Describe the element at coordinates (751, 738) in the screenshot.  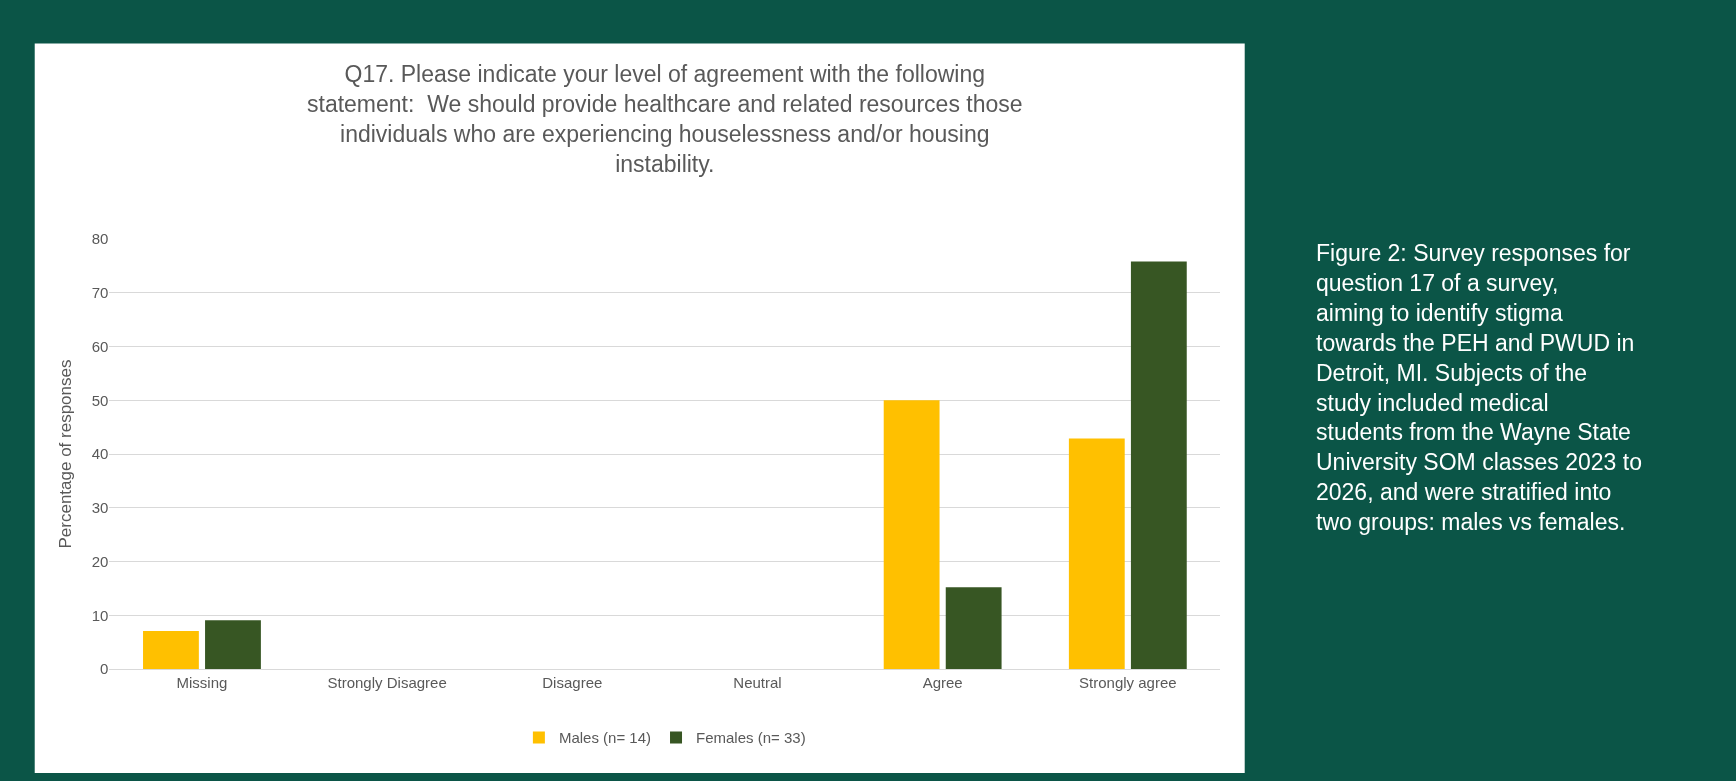
I see `legend-label: Females (n= 33)` at that location.